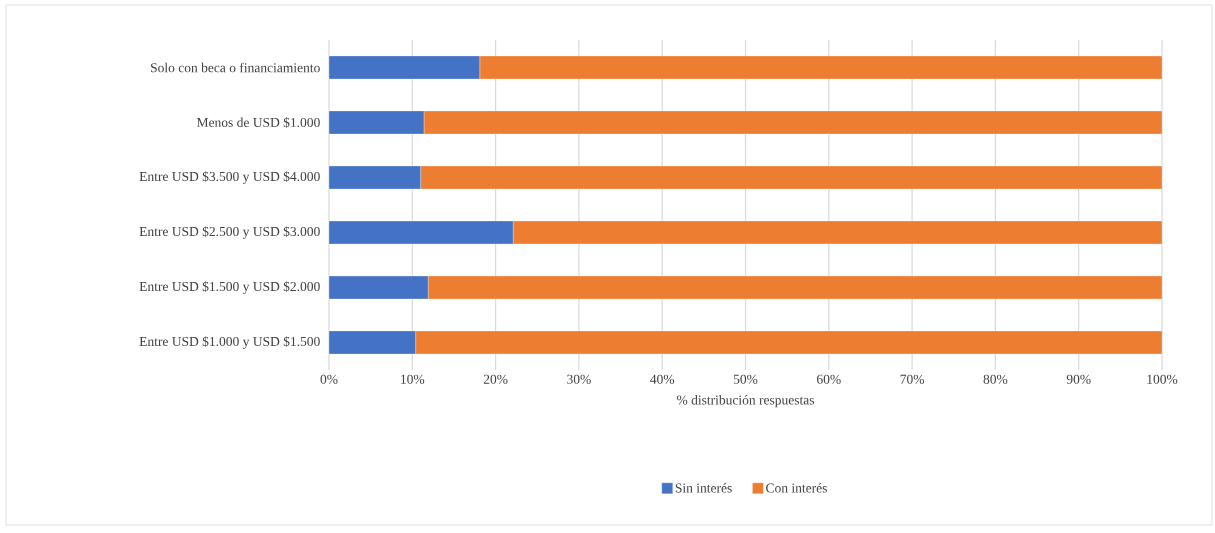 This screenshot has width=1215, height=533. Describe the element at coordinates (258, 122) in the screenshot. I see `y-tick-label: Menos de USD $1.000` at that location.